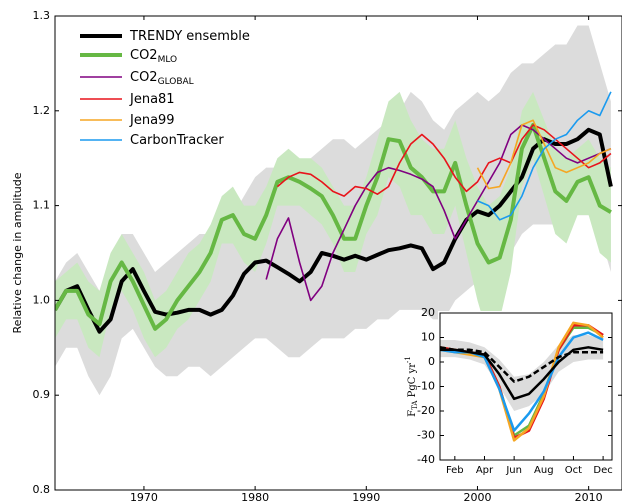 This screenshot has width=622, height=504. I want to click on x-tick-label: 2010, so click(589, 497).